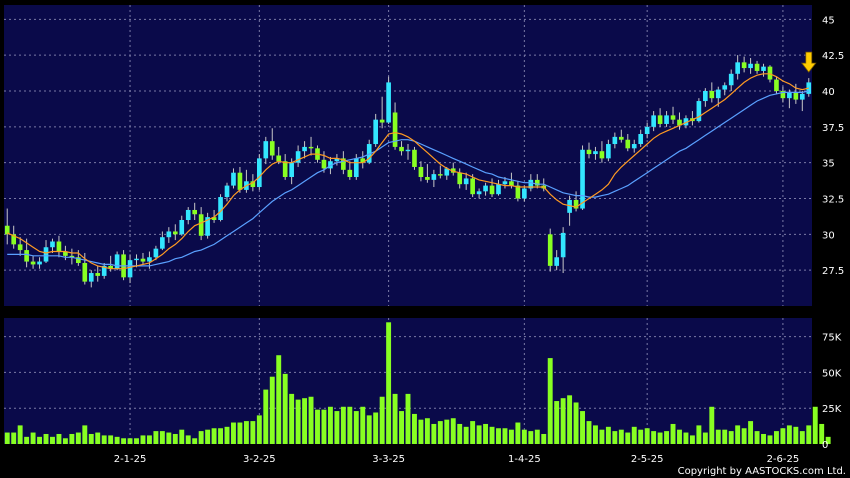 This screenshot has height=478, width=850. I want to click on price-axis: 27.5 30 32.5 35 37.5 40 42.5 45, so click(833, 146).